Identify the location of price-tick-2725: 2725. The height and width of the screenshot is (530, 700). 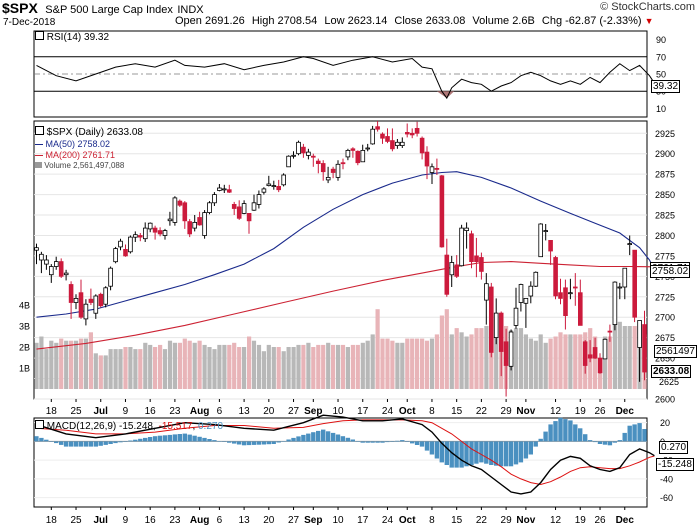
(665, 297).